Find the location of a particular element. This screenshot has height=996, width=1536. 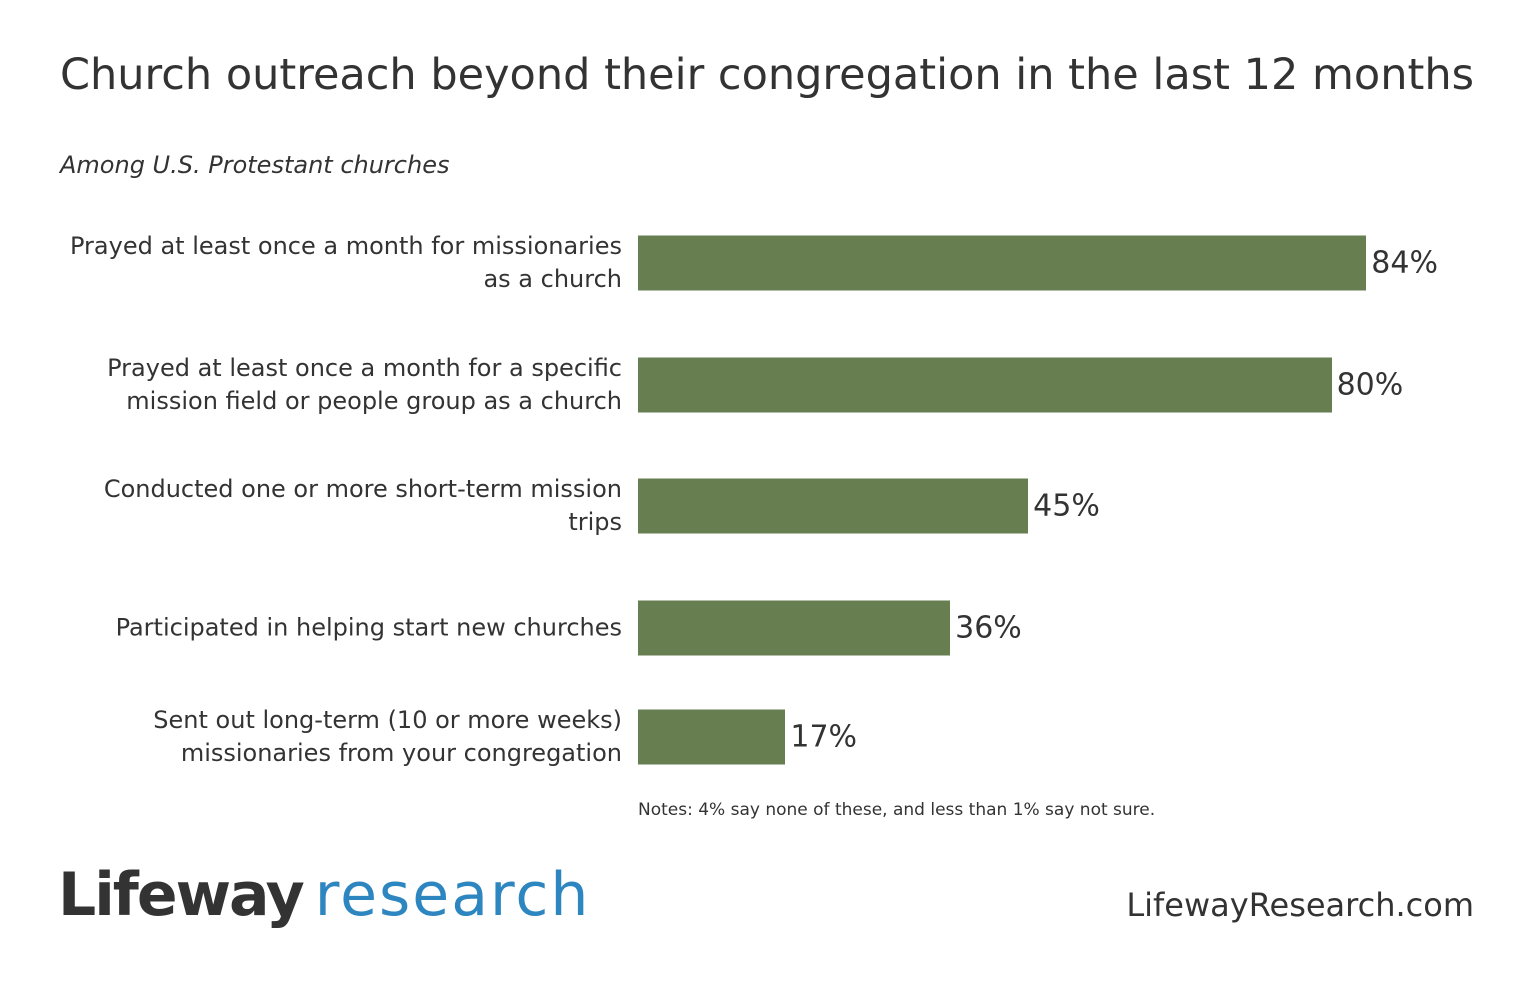

value-label: 45% is located at coordinates (1066, 506).